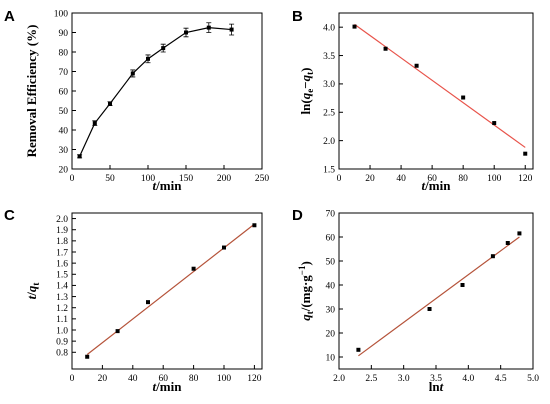 This screenshot has height=404, width=550. I want to click on panel-a-ytick-label: 100, so click(61, 14).